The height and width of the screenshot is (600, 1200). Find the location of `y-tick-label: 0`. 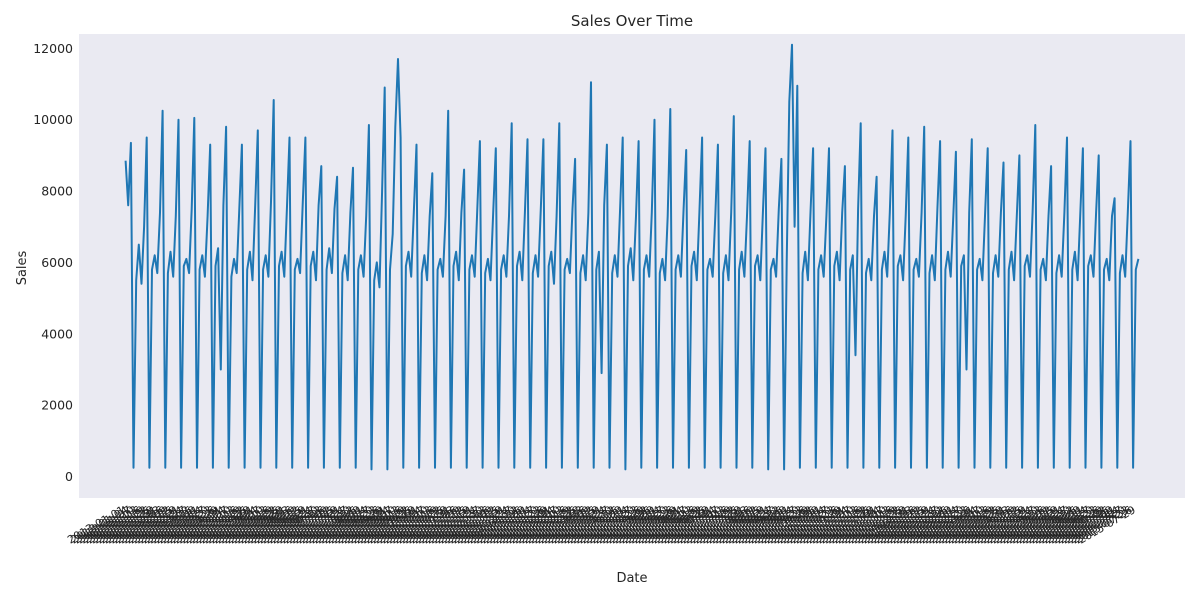

y-tick-label: 0 is located at coordinates (69, 476).